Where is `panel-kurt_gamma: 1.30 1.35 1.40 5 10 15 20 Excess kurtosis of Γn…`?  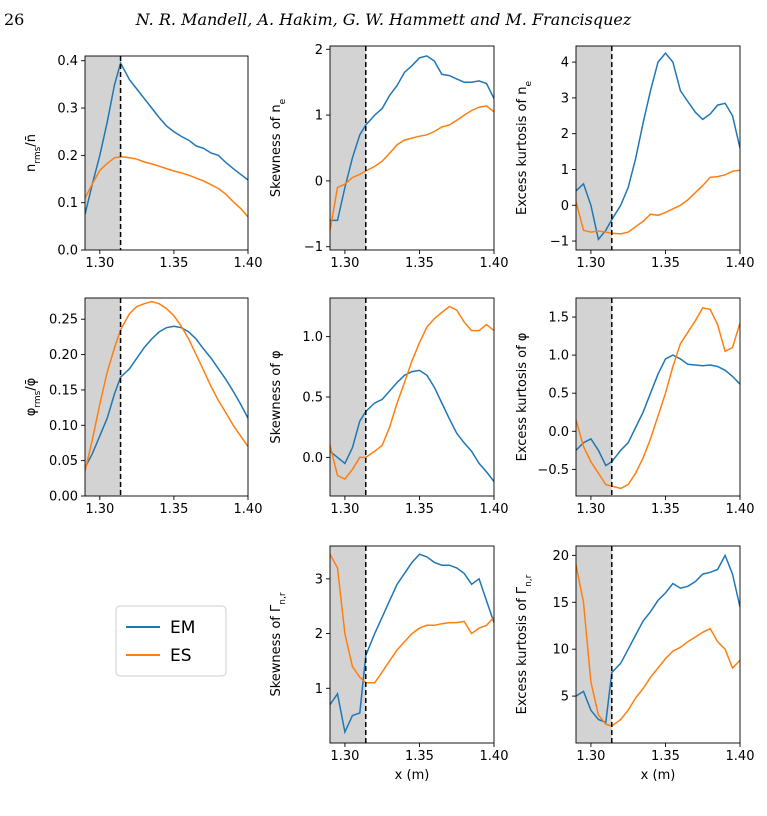 panel-kurt_gamma: 1.30 1.35 1.40 5 10 15 20 Excess kurtosis of Γn… is located at coordinates (635, 664).